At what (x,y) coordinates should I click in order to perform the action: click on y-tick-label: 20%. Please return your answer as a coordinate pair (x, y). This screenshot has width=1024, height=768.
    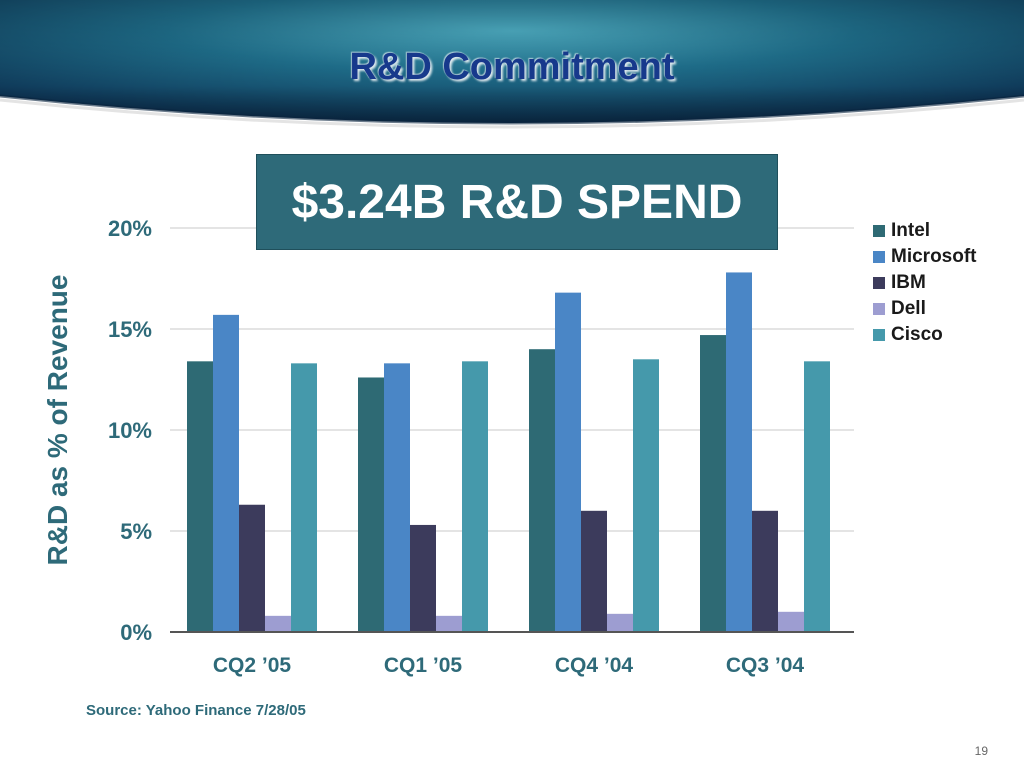
    Looking at the image, I should click on (130, 228).